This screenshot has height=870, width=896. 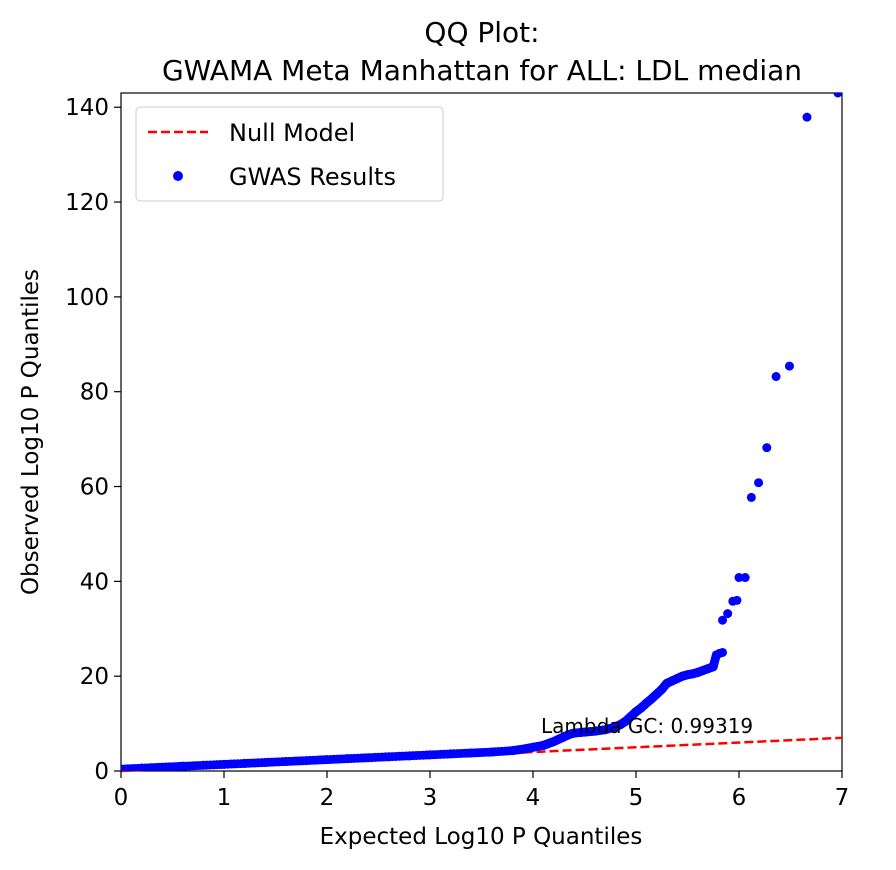 I want to click on x-tick-label: 4, so click(x=533, y=798).